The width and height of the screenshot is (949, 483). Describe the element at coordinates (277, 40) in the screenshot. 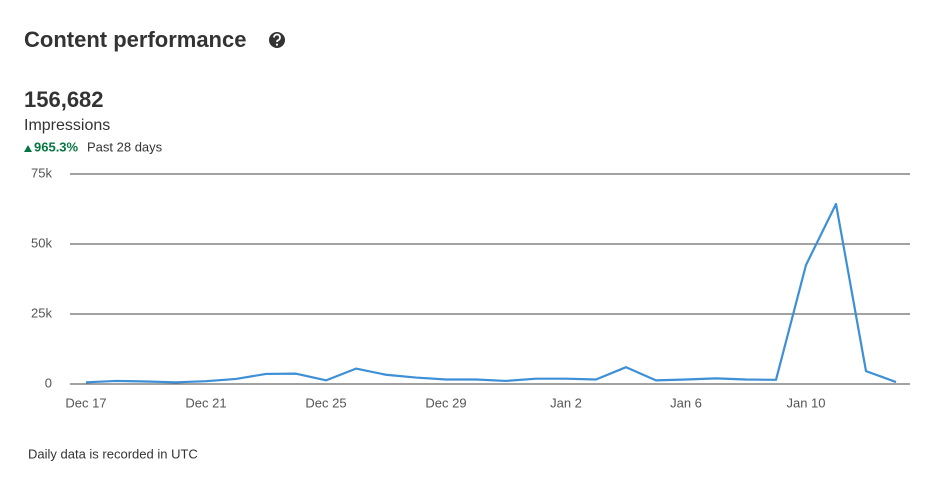

I see `help-icon` at that location.